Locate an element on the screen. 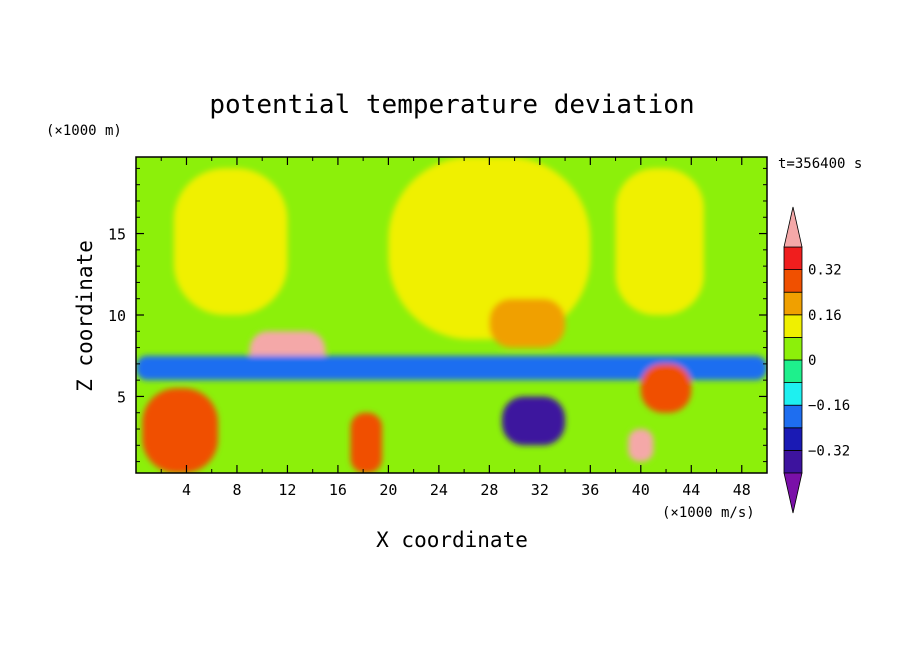 Image resolution: width=904 pixels, height=654 pixels. x-tick-label: 44 is located at coordinates (691, 490).